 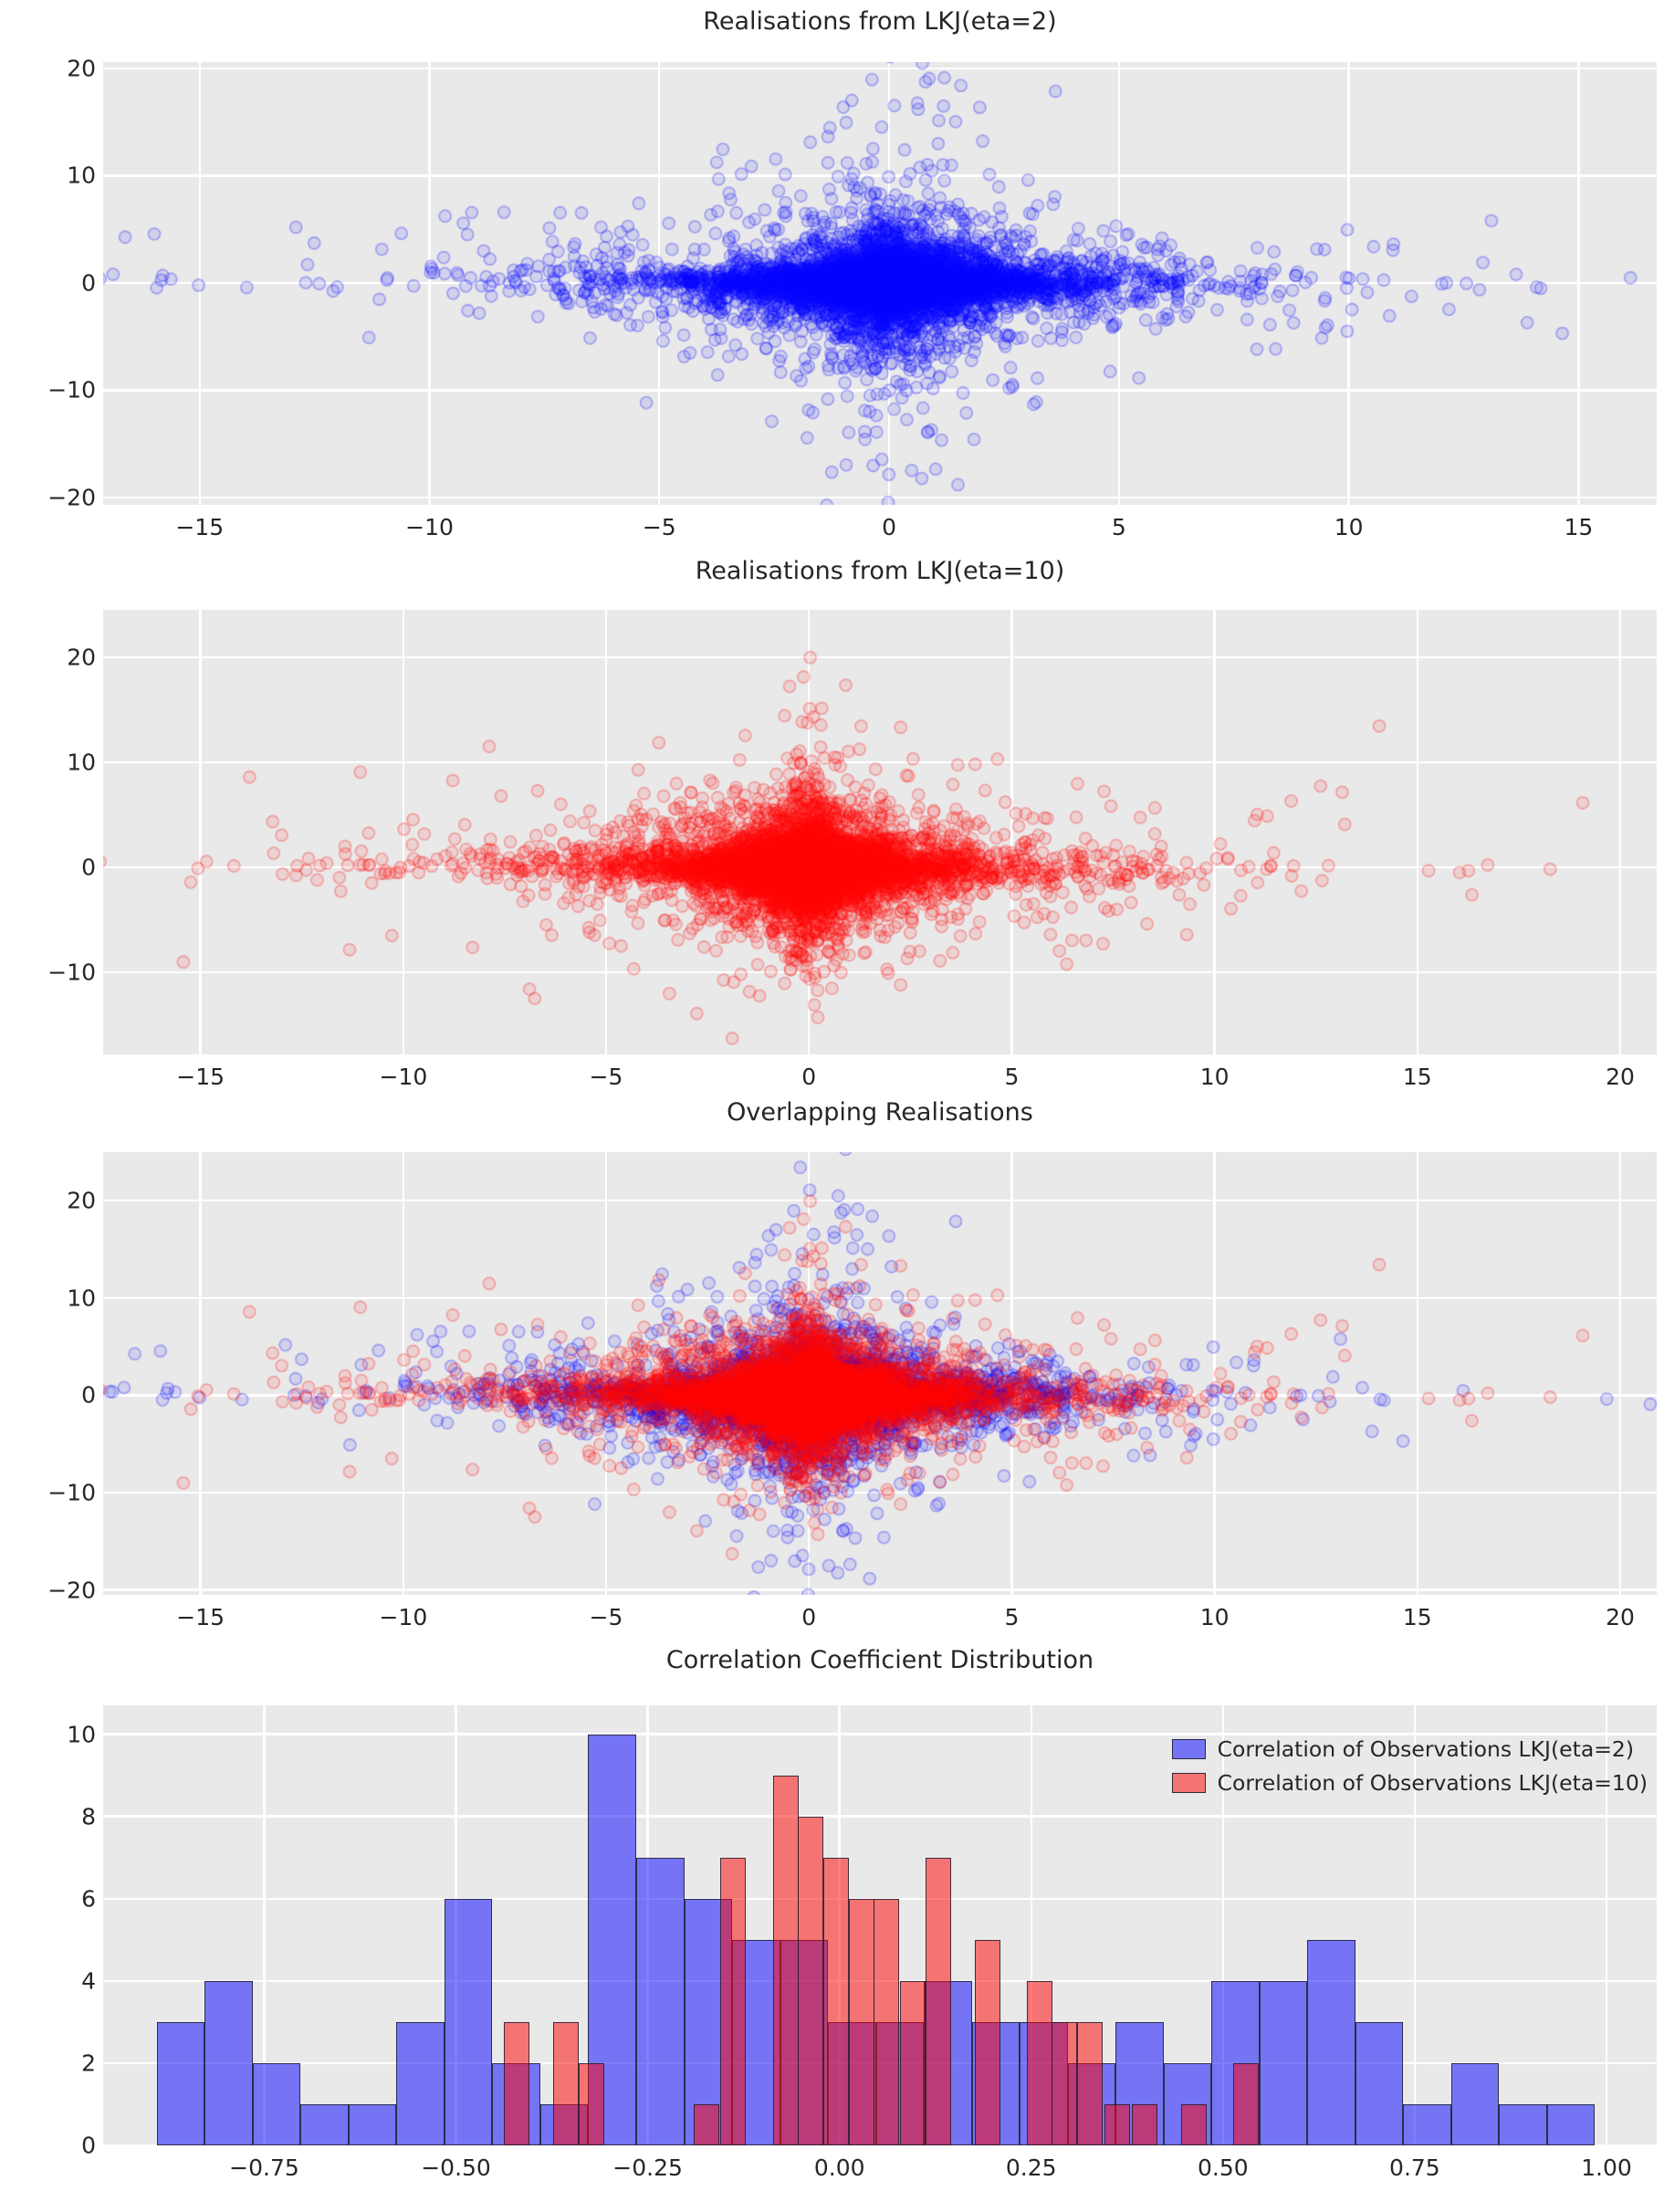 I want to click on y-tick-label: 8, so click(x=88, y=1816).